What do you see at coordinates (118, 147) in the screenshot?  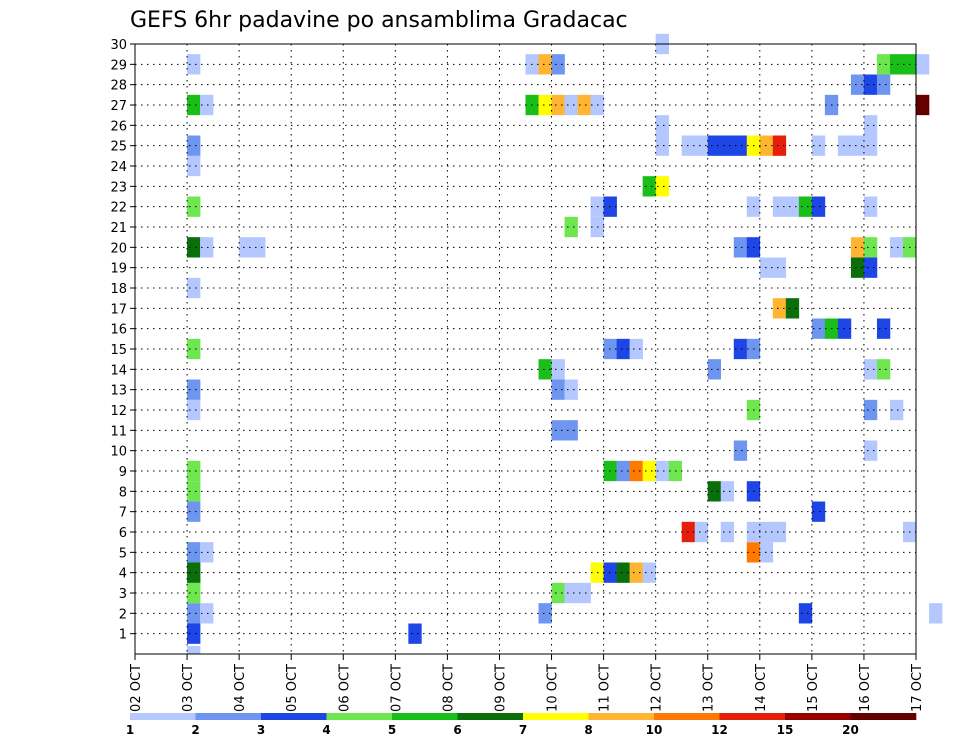 I see `y-tick-label: 25` at bounding box center [118, 147].